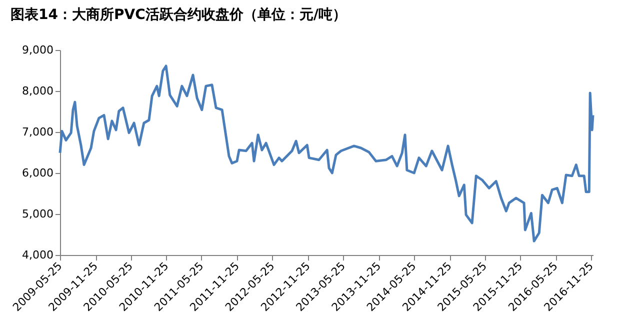 This screenshot has height=333, width=633. What do you see at coordinates (38, 255) in the screenshot?
I see `y-tick-label: 4,000` at bounding box center [38, 255].